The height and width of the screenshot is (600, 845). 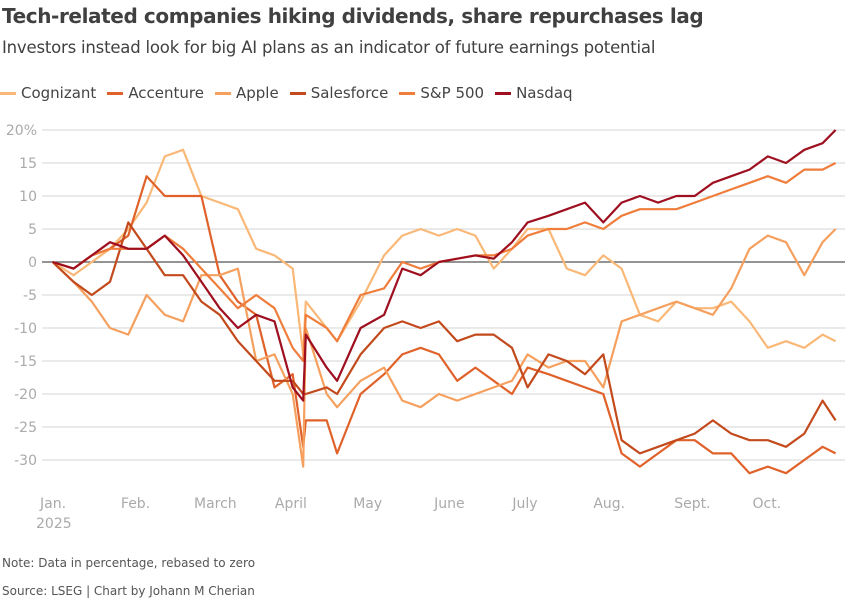 I want to click on y-tick-label: 10, so click(x=28, y=197).